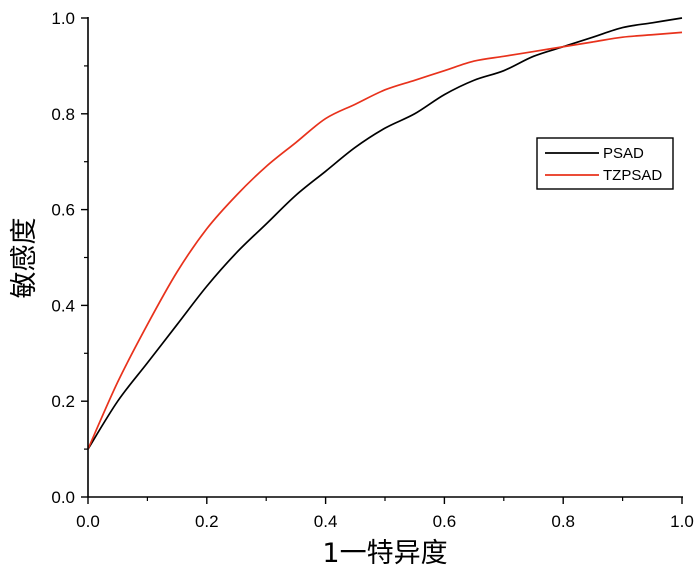 The height and width of the screenshot is (573, 700). Describe the element at coordinates (445, 521) in the screenshot. I see `x-tick-label: 0.6` at that location.